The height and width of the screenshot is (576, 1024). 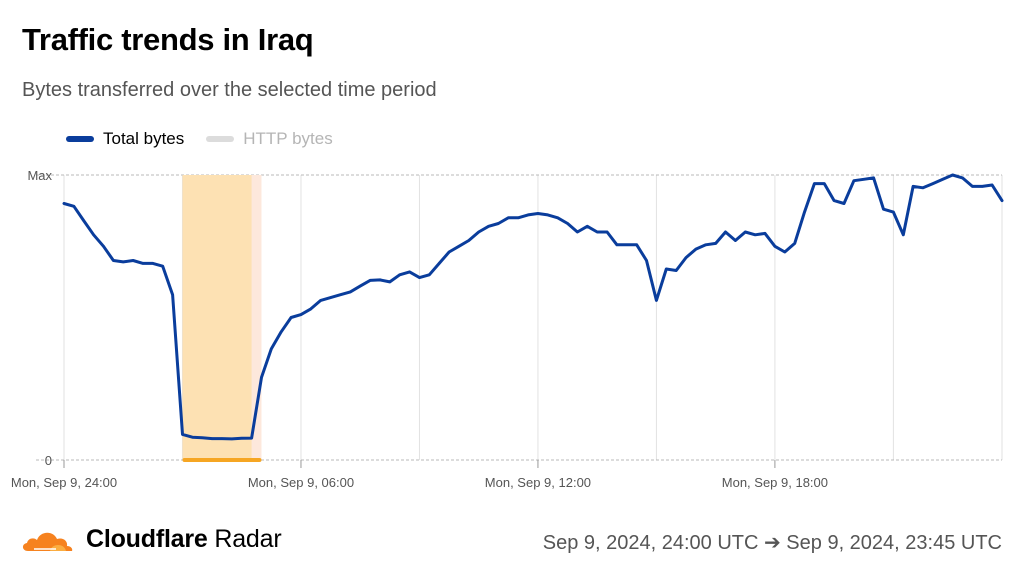 What do you see at coordinates (48, 460) in the screenshot?
I see `y-tick-label-0: 0` at bounding box center [48, 460].